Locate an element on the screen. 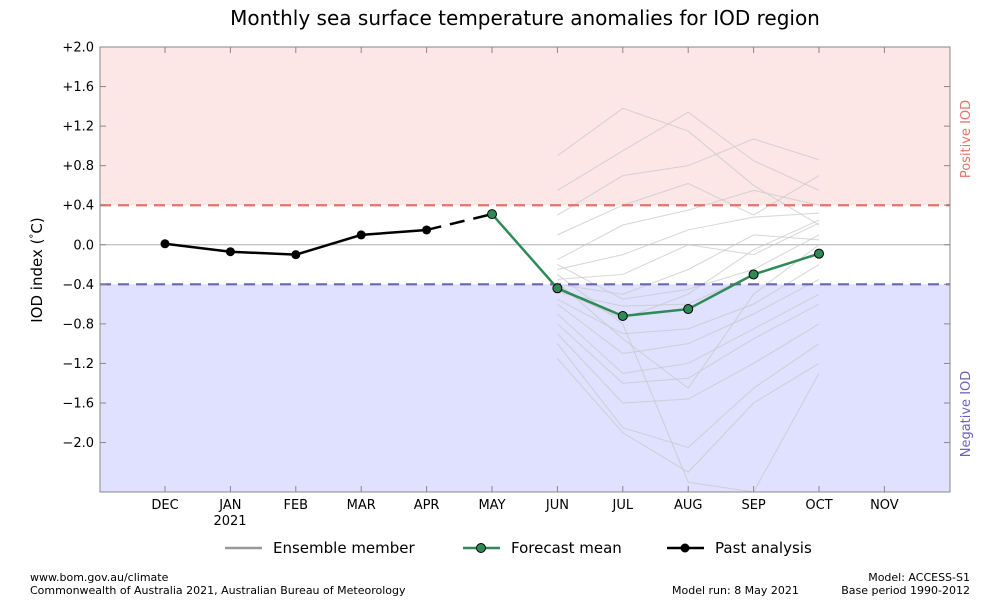  legend-past-label: Past analysis is located at coordinates (763, 548).